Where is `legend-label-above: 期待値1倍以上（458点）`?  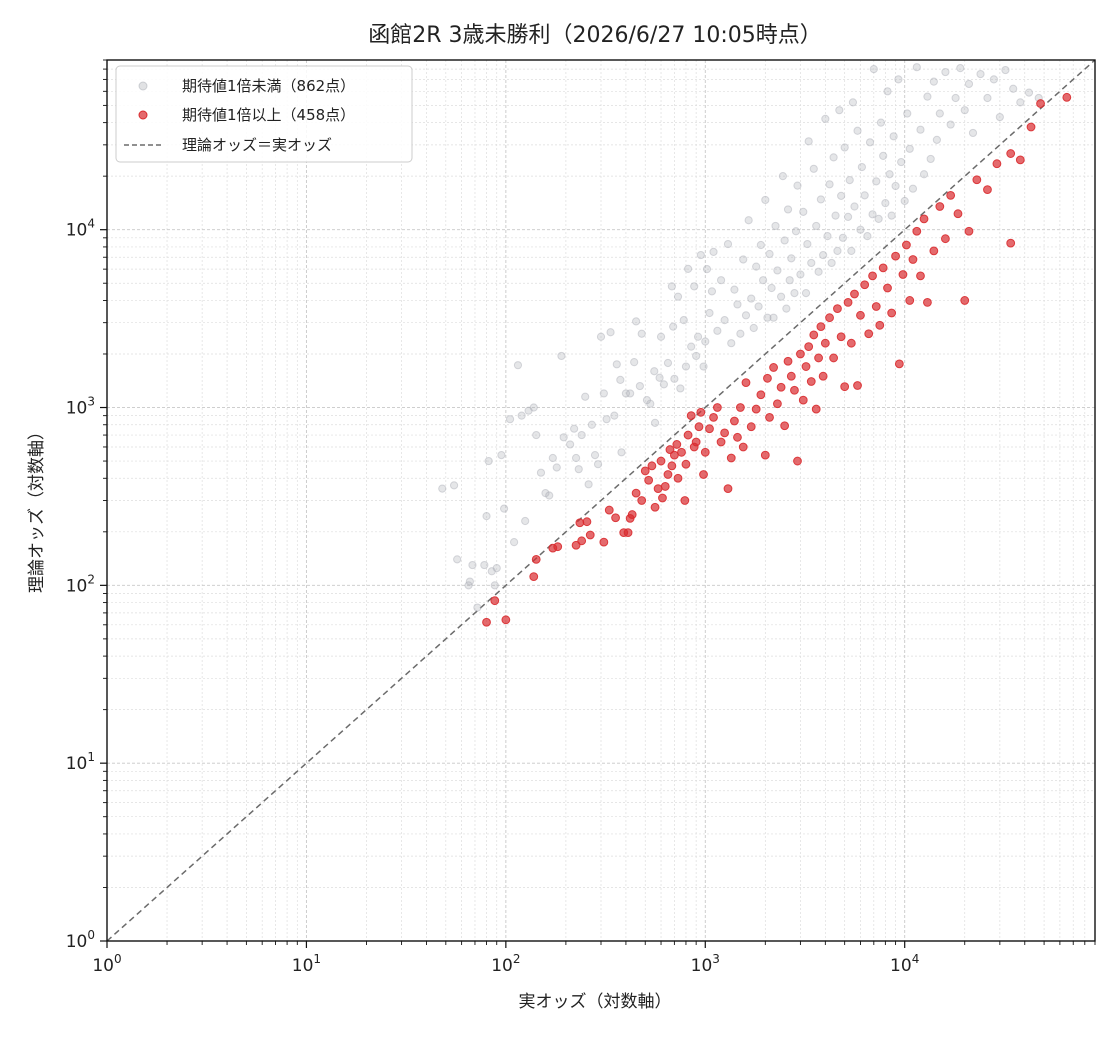
legend-label-above: 期待値1倍以上（458点） is located at coordinates (268, 115).